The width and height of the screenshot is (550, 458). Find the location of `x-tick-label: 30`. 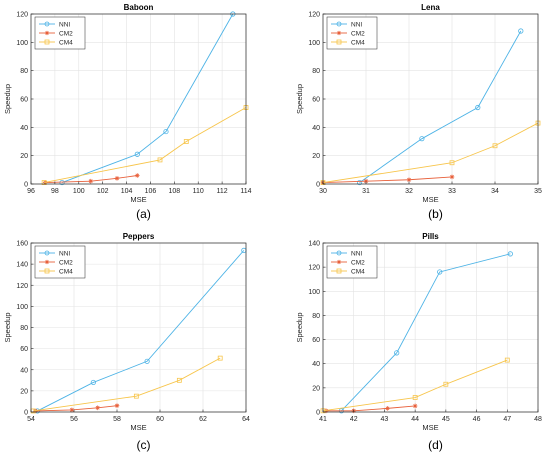

x-tick-label: 30 is located at coordinates (323, 191).